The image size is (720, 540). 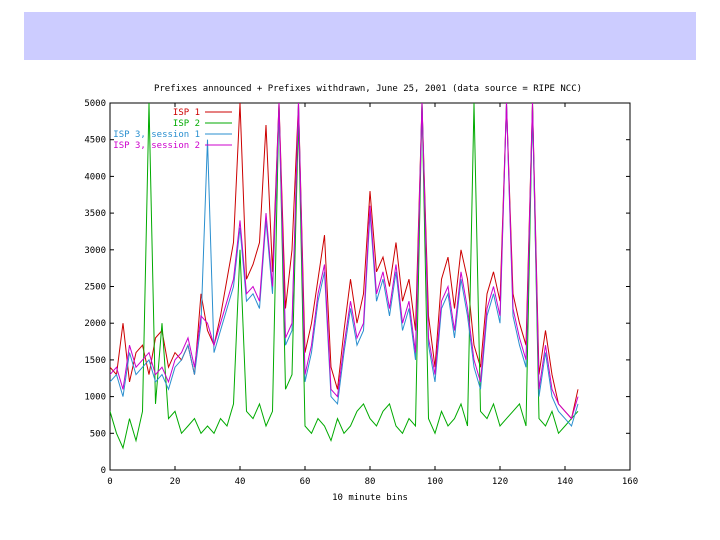 What do you see at coordinates (360, 36) in the screenshot?
I see `slide-title-banner` at bounding box center [360, 36].